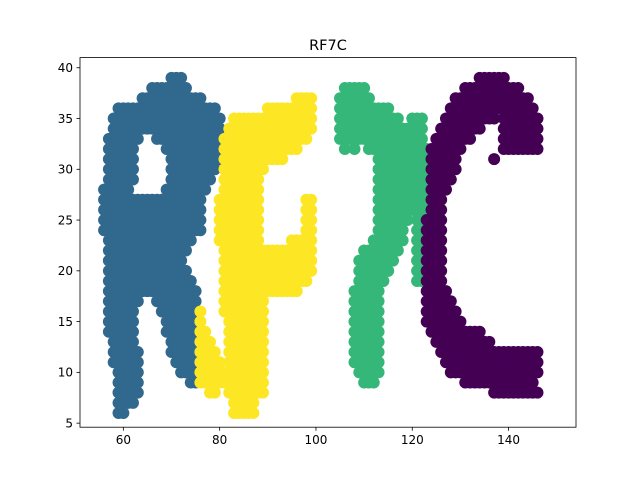 This screenshot has width=640, height=485. I want to click on y-tick-label: 30, so click(65, 170).